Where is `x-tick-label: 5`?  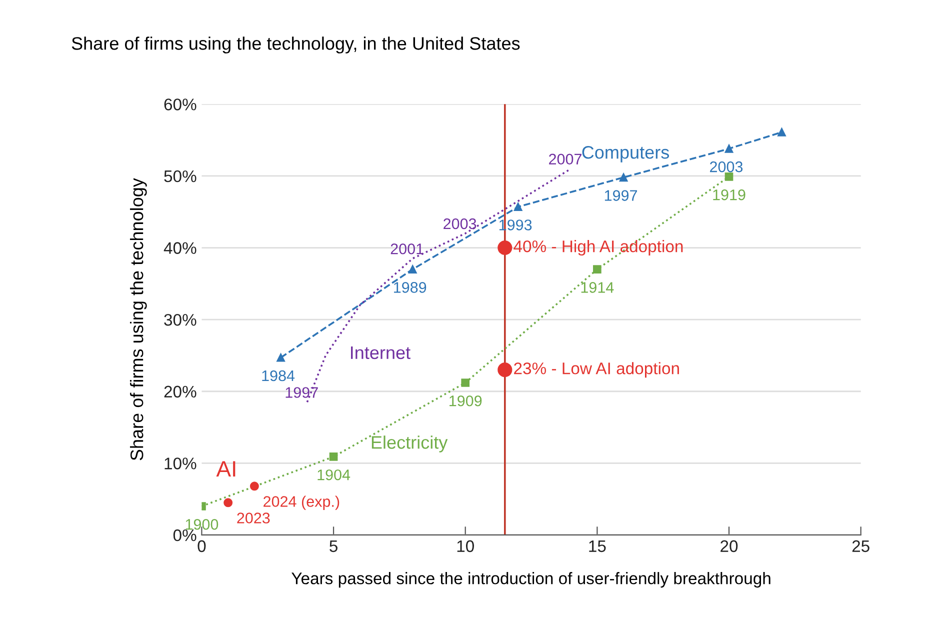 x-tick-label: 5 is located at coordinates (334, 546).